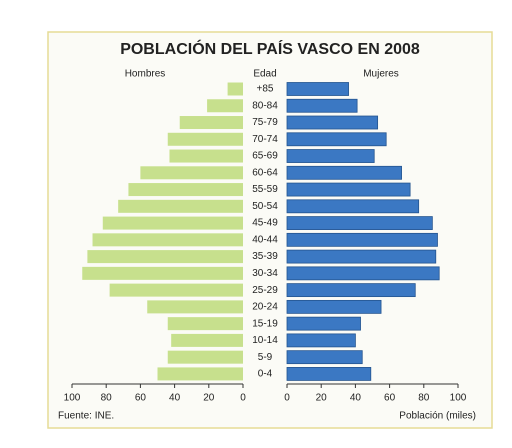 The image size is (512, 448). I want to click on x-tick-label-left: 0, so click(243, 398).